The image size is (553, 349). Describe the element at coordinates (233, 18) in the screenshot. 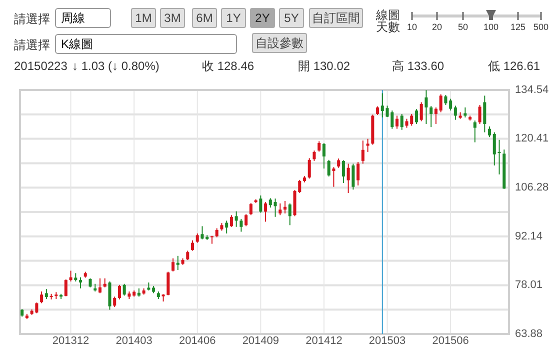

I see `text: 1Y` at that location.